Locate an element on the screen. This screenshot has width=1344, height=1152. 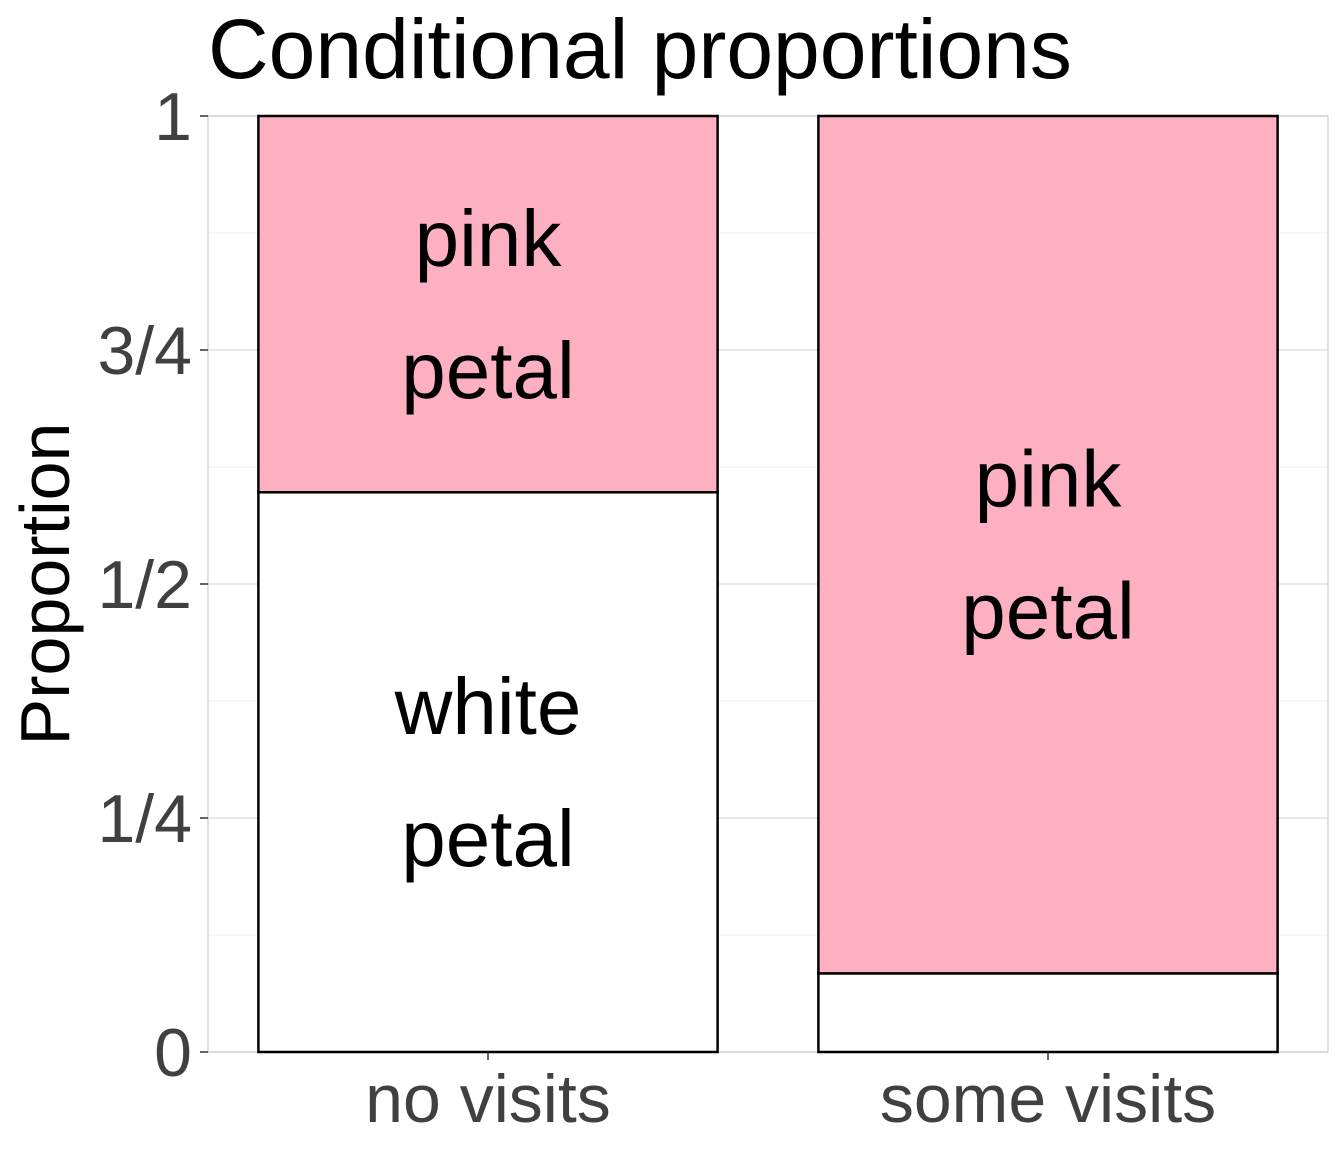
x-tick-label: some visits is located at coordinates (1048, 1099).